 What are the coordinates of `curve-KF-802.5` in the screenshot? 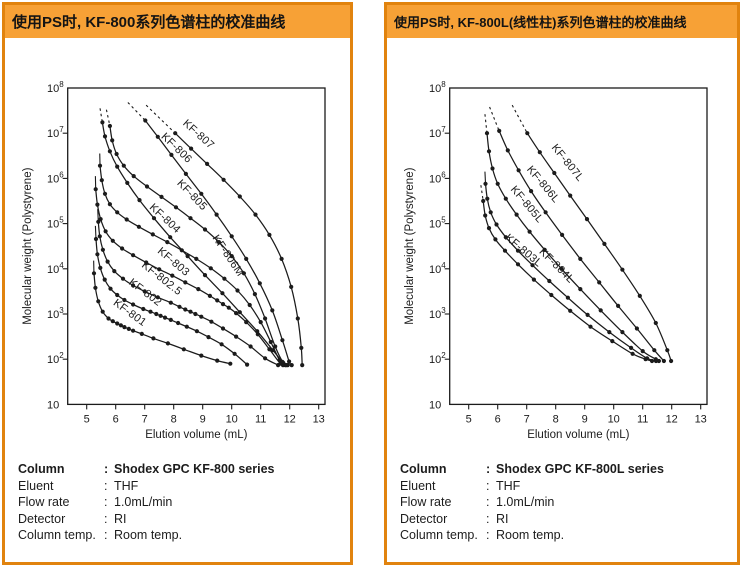 It's located at (188, 293).